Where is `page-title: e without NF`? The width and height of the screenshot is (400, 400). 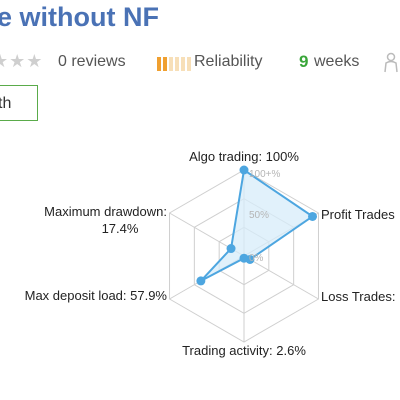 page-title: e without NF is located at coordinates (79, 17).